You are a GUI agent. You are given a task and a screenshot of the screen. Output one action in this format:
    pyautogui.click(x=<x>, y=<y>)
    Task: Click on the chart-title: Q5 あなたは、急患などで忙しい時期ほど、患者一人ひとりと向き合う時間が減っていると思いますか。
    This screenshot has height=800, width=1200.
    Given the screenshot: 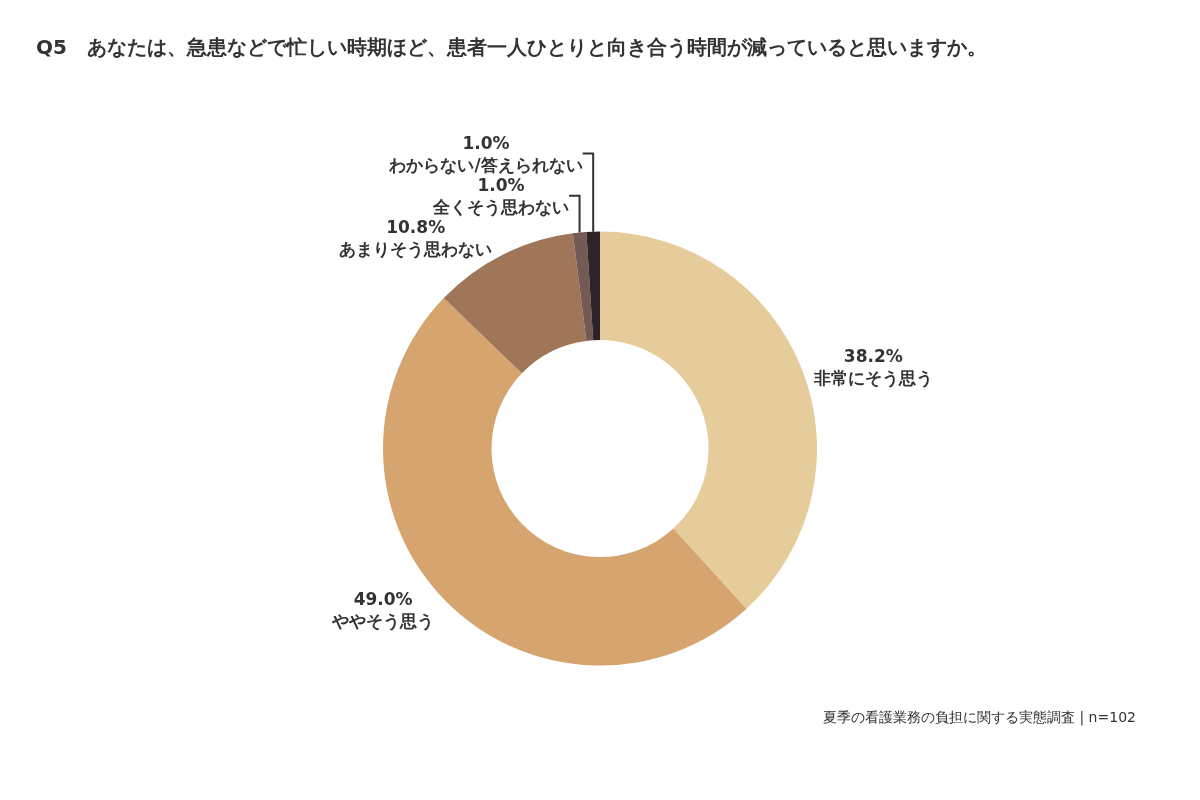 What is the action you would take?
    pyautogui.click(x=511, y=47)
    